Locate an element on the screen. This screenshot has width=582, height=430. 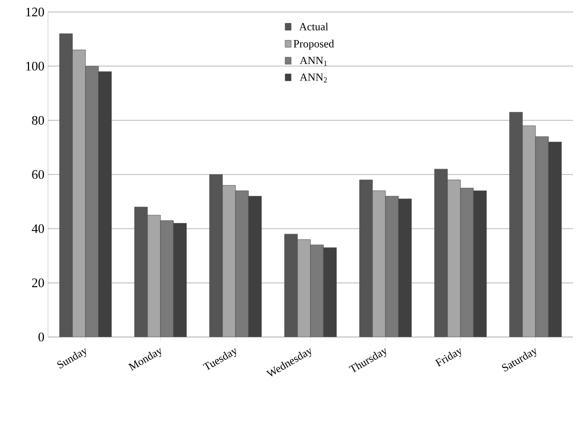
y-tick-label: 0 is located at coordinates (41, 337).